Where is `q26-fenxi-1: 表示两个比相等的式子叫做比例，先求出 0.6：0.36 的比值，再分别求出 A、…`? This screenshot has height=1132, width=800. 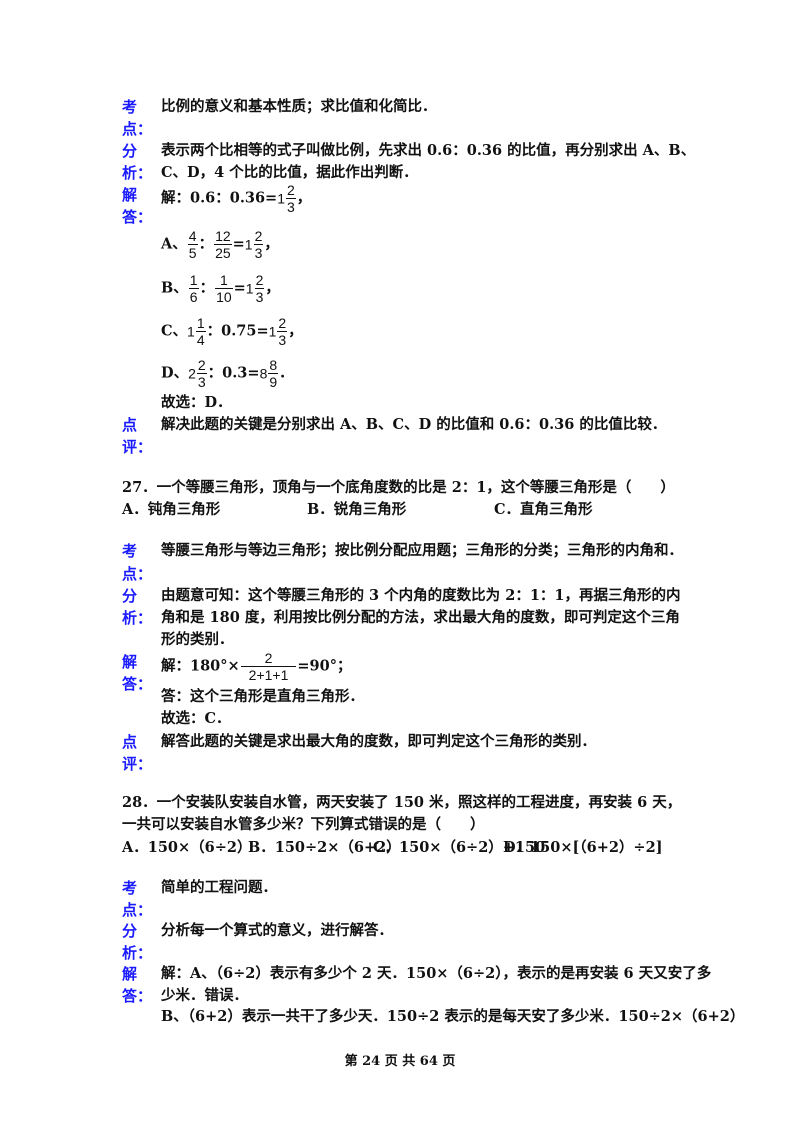 q26-fenxi-1: 表示两个比相等的式子叫做比例，先求出 0.6：0.36 的比值，再分别求出 A、… is located at coordinates (428, 150).